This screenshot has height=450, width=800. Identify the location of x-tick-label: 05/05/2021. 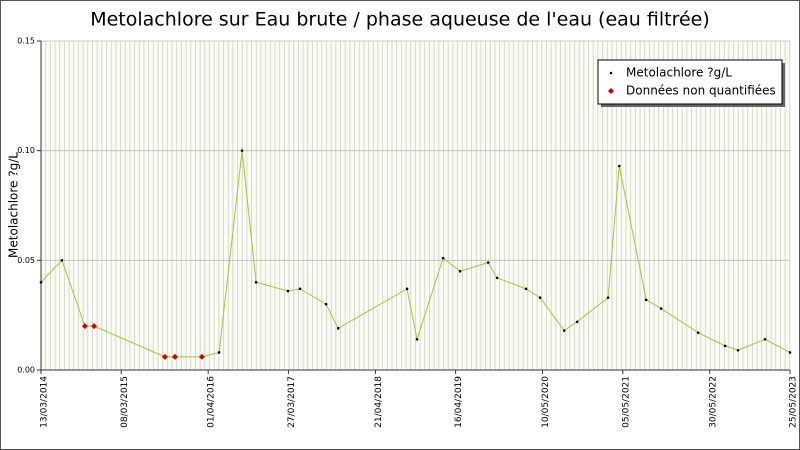
(626, 402).